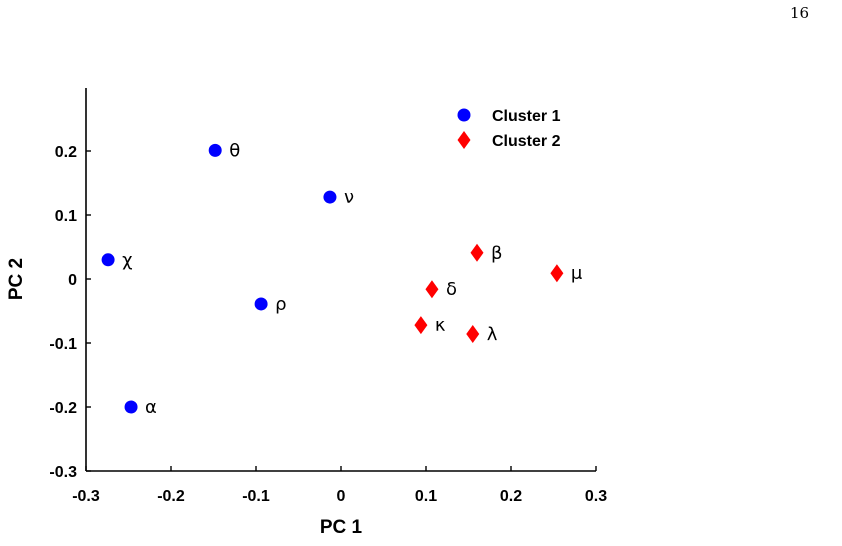 This screenshot has width=842, height=546. Describe the element at coordinates (63, 408) in the screenshot. I see `y-tick-label: -0.2` at that location.